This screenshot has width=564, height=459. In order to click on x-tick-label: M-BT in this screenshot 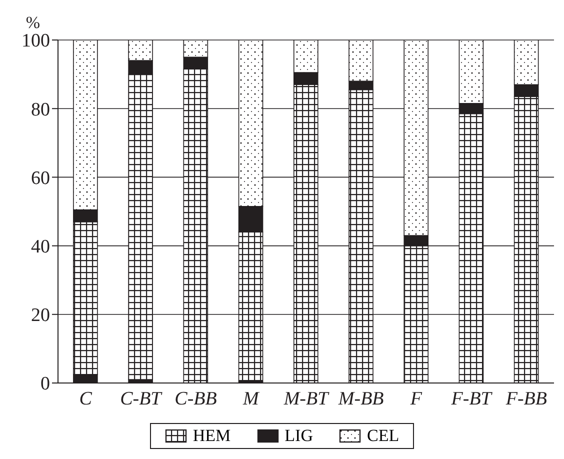, I will do `click(306, 399)`.